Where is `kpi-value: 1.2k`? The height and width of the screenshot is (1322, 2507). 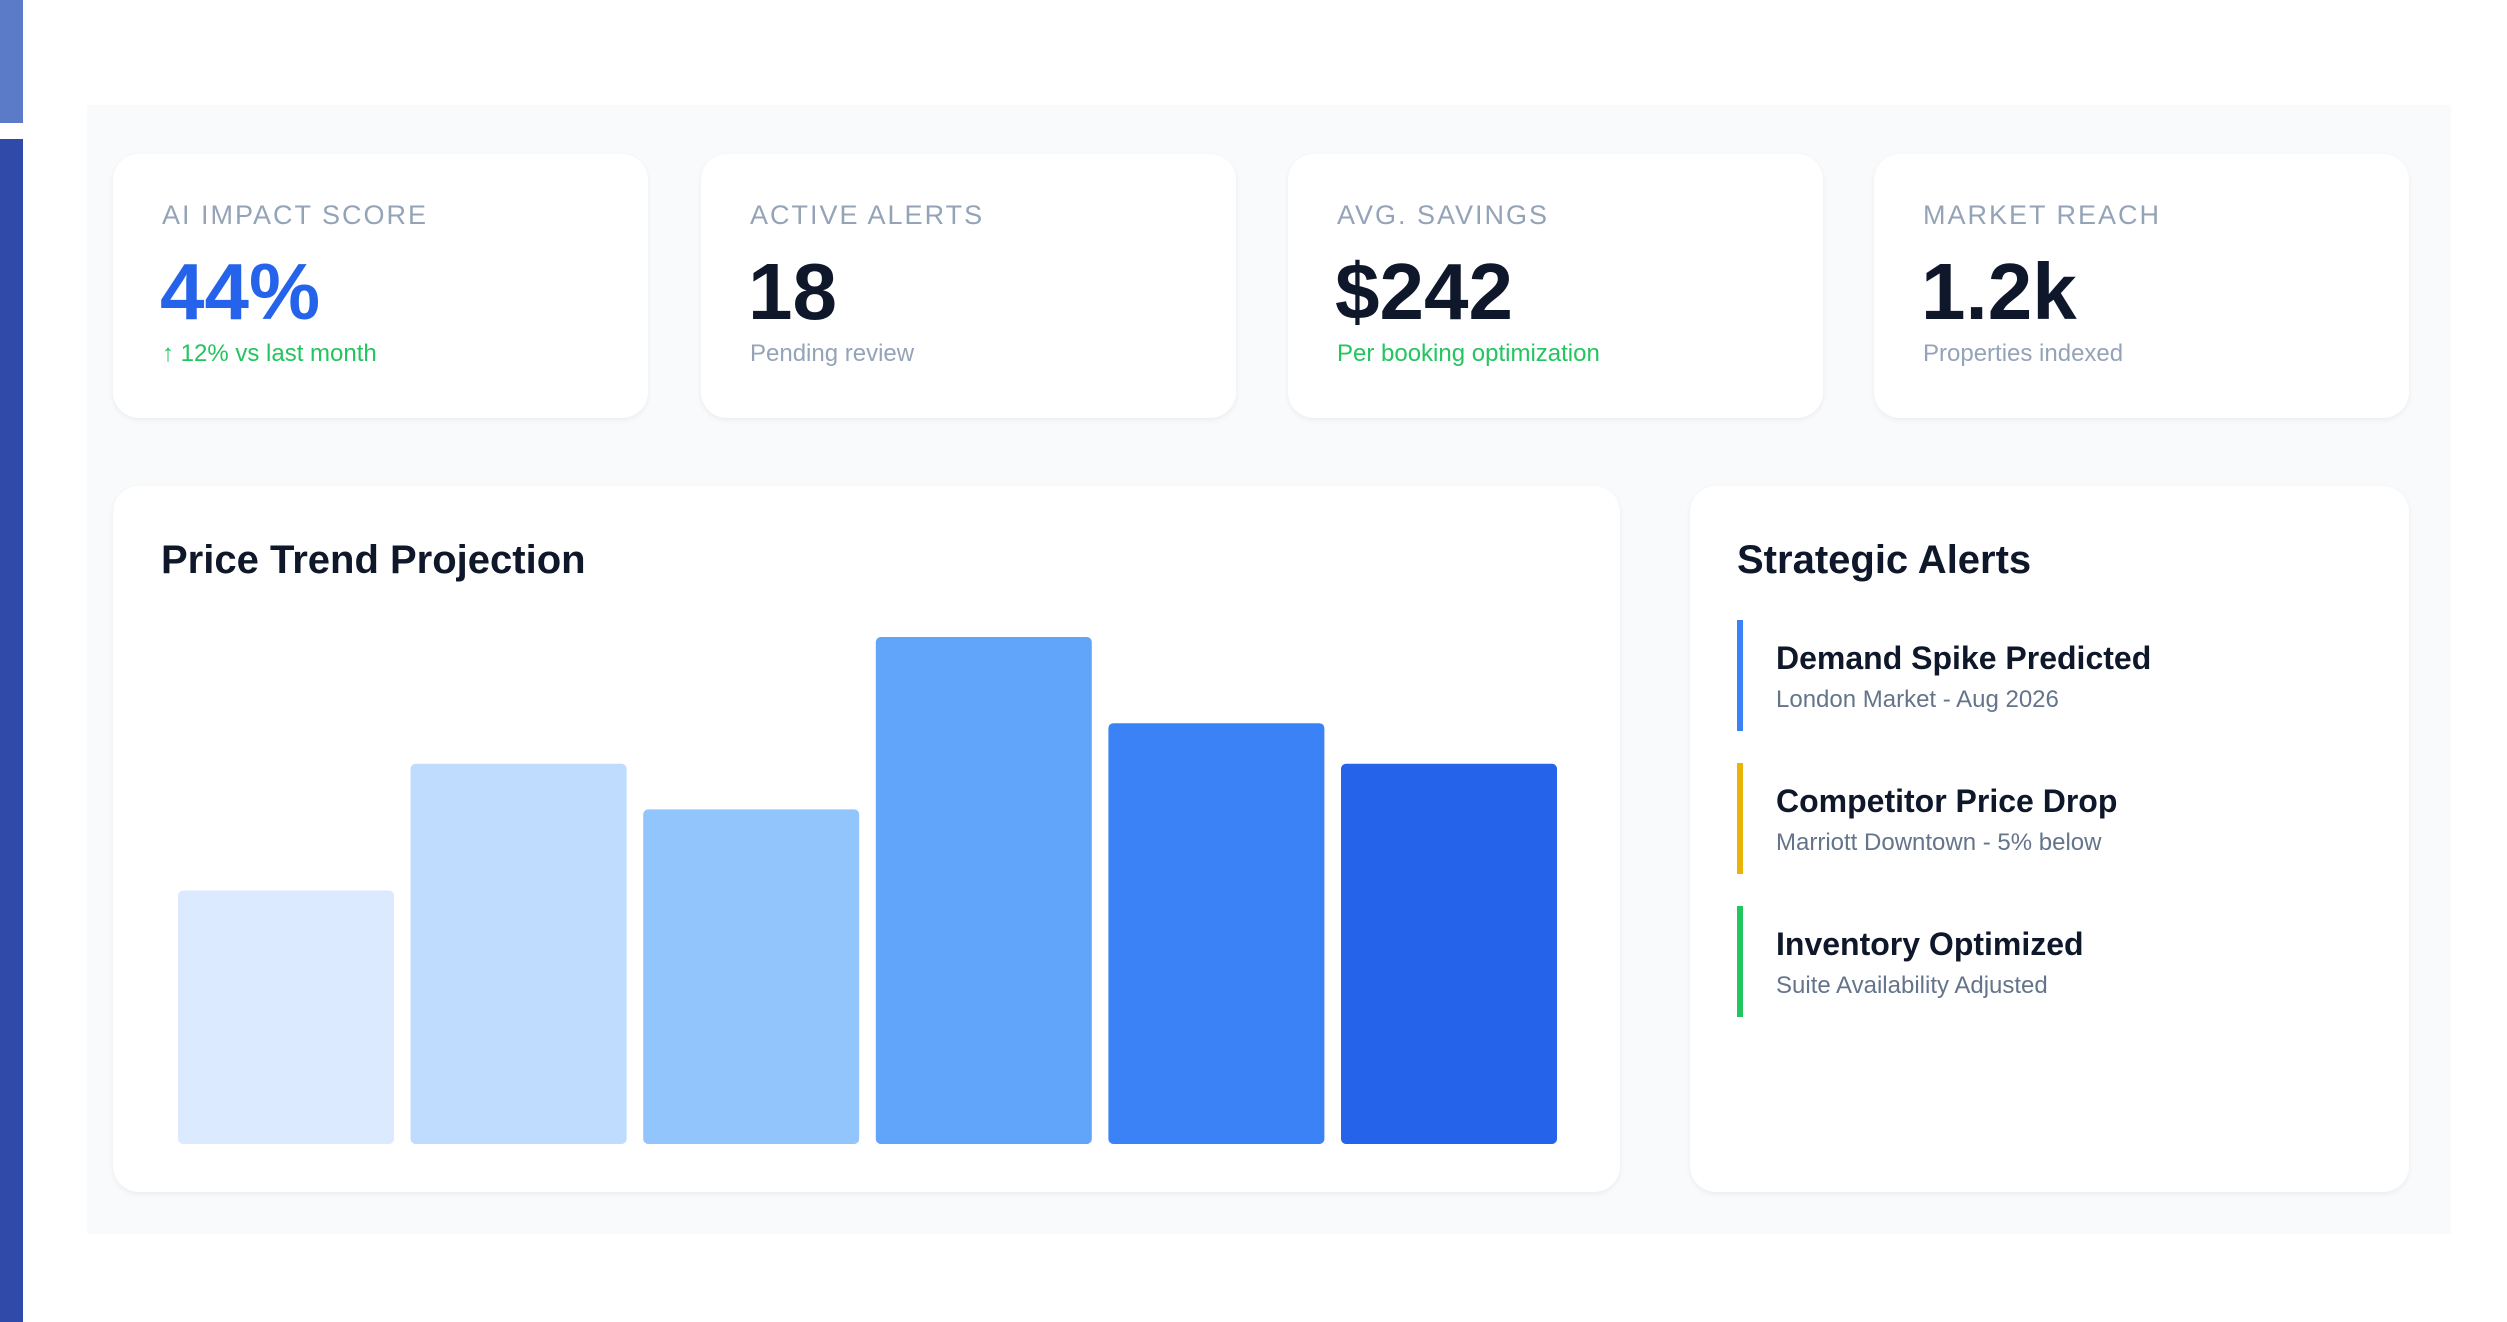
kpi-value: 1.2k is located at coordinates (1999, 291).